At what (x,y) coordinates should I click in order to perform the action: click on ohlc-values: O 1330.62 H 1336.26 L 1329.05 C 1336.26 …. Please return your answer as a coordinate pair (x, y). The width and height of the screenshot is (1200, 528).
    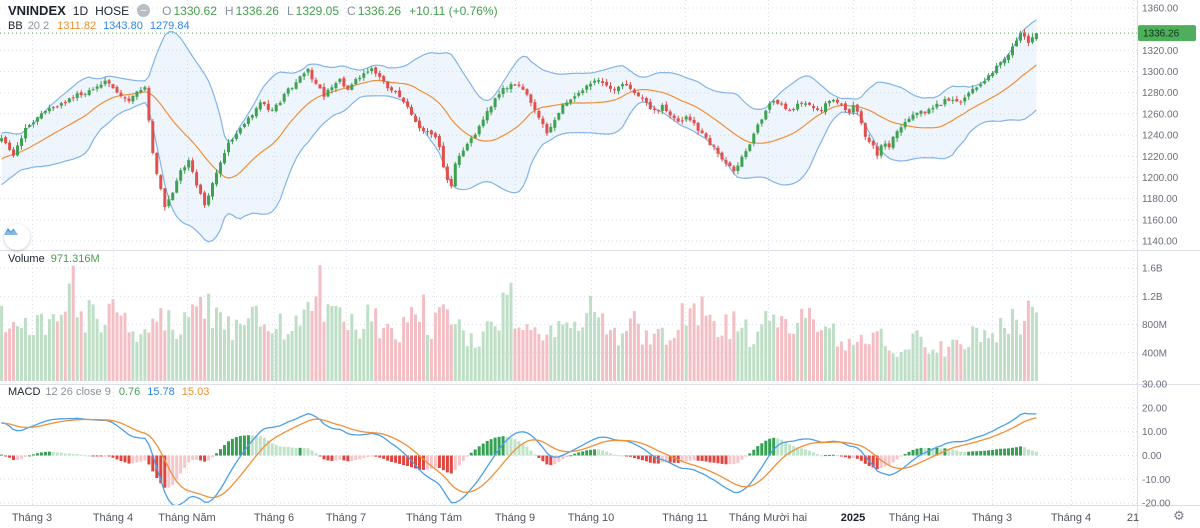
    Looking at the image, I should click on (329, 11).